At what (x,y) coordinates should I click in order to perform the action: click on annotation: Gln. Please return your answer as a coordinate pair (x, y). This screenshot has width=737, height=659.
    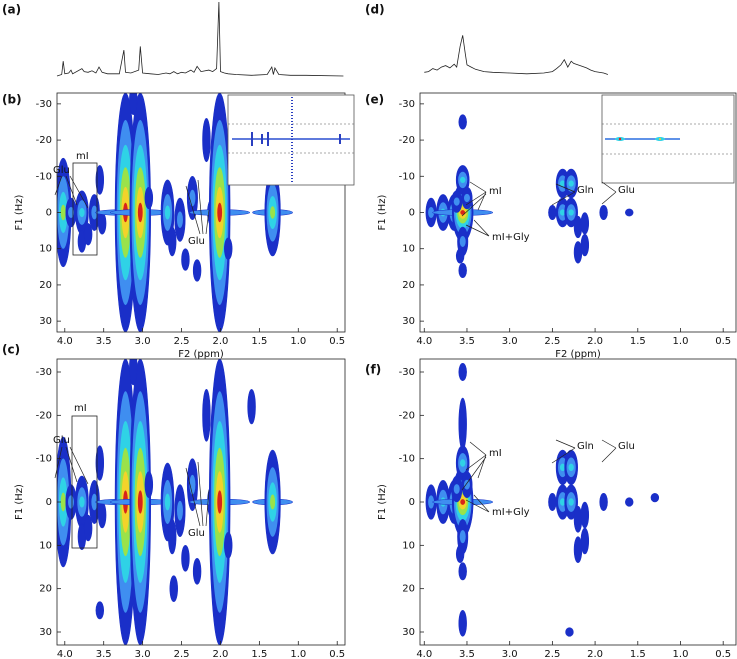
    Looking at the image, I should click on (585, 446).